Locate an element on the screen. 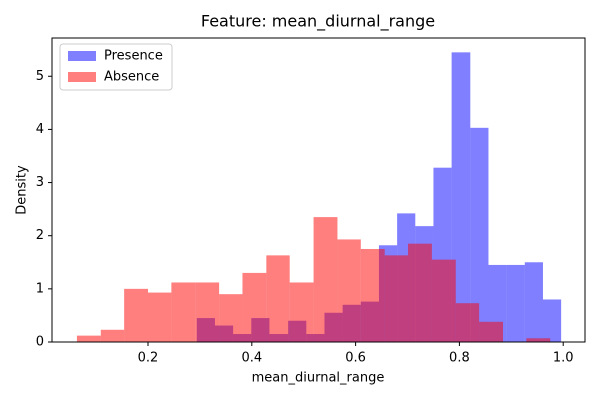  x-tick-label: 0.2 is located at coordinates (148, 358).